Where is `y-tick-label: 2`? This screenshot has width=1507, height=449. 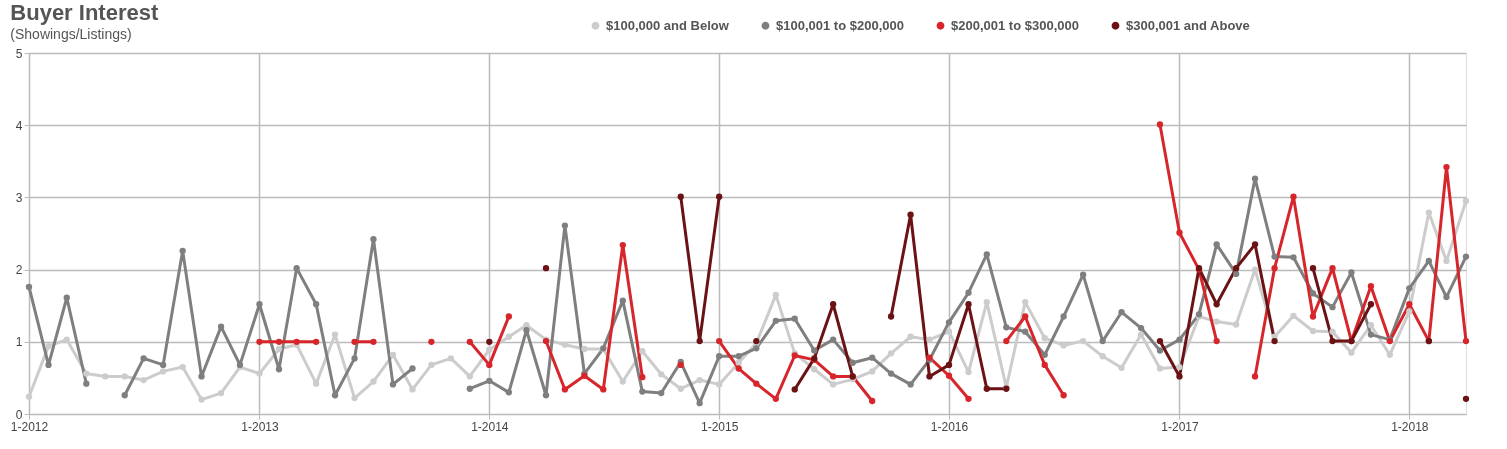 y-tick-label: 2 is located at coordinates (19, 270).